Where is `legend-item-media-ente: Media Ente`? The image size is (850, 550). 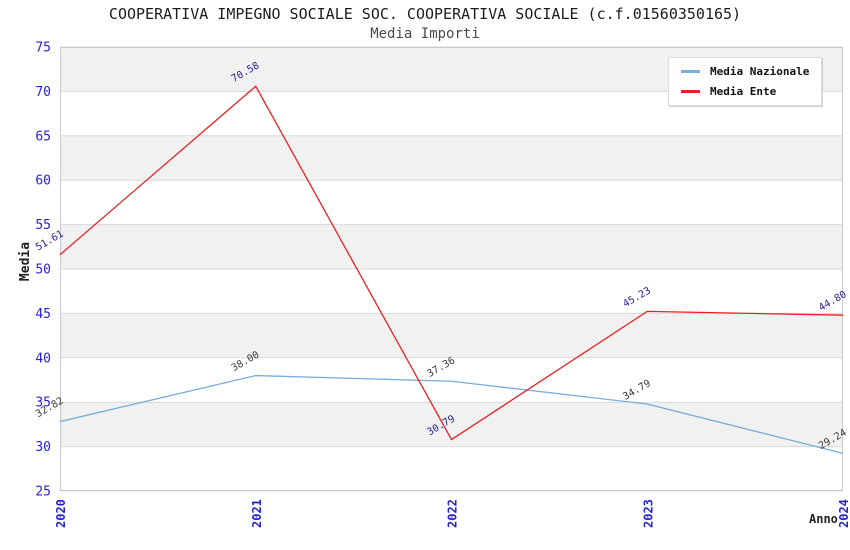 legend-item-media-ente: Media Ente is located at coordinates (745, 91).